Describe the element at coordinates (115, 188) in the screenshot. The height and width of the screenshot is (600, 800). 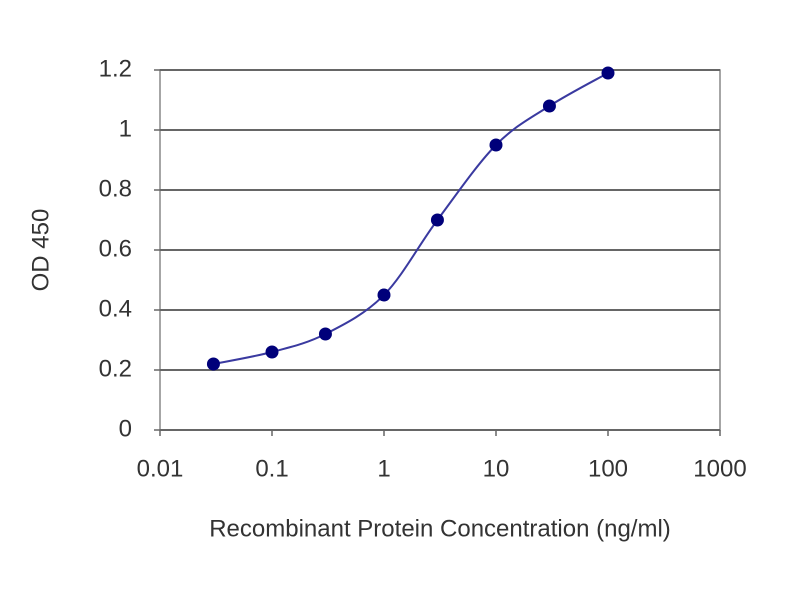
I see `y-tick-label: 0.8` at that location.